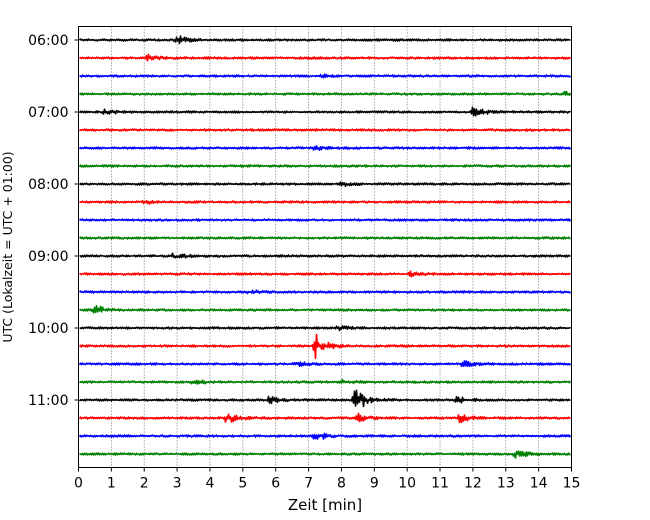  What do you see at coordinates (341, 484) in the screenshot?
I see `x-tick-label: 8` at bounding box center [341, 484].